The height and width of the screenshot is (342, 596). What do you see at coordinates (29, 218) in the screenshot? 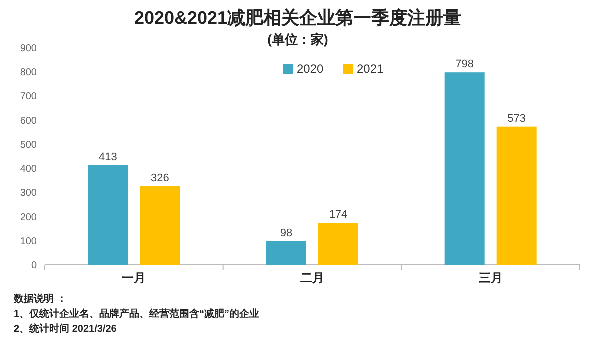
I see `y-tick-label: 200` at bounding box center [29, 218].